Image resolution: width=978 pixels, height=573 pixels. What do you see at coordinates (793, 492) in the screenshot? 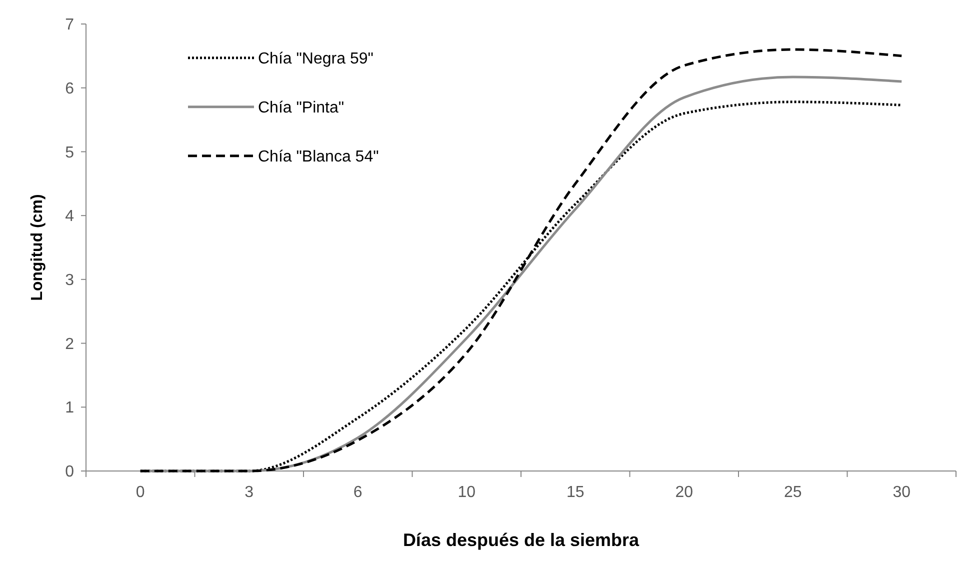
I see `x-tick-label: 25` at bounding box center [793, 492].